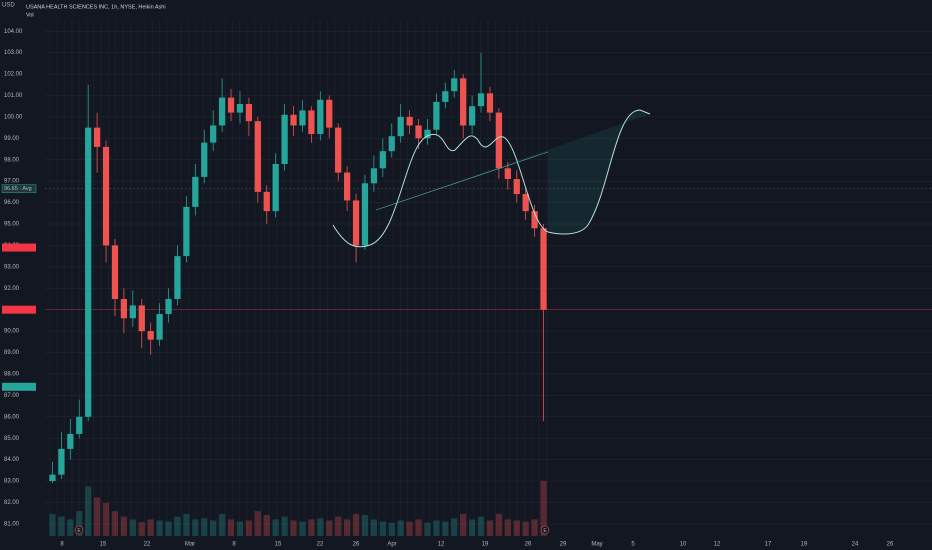 This screenshot has width=932, height=550. Describe the element at coordinates (12, 160) in the screenshot. I see `y-tick-label: 98.00` at that location.